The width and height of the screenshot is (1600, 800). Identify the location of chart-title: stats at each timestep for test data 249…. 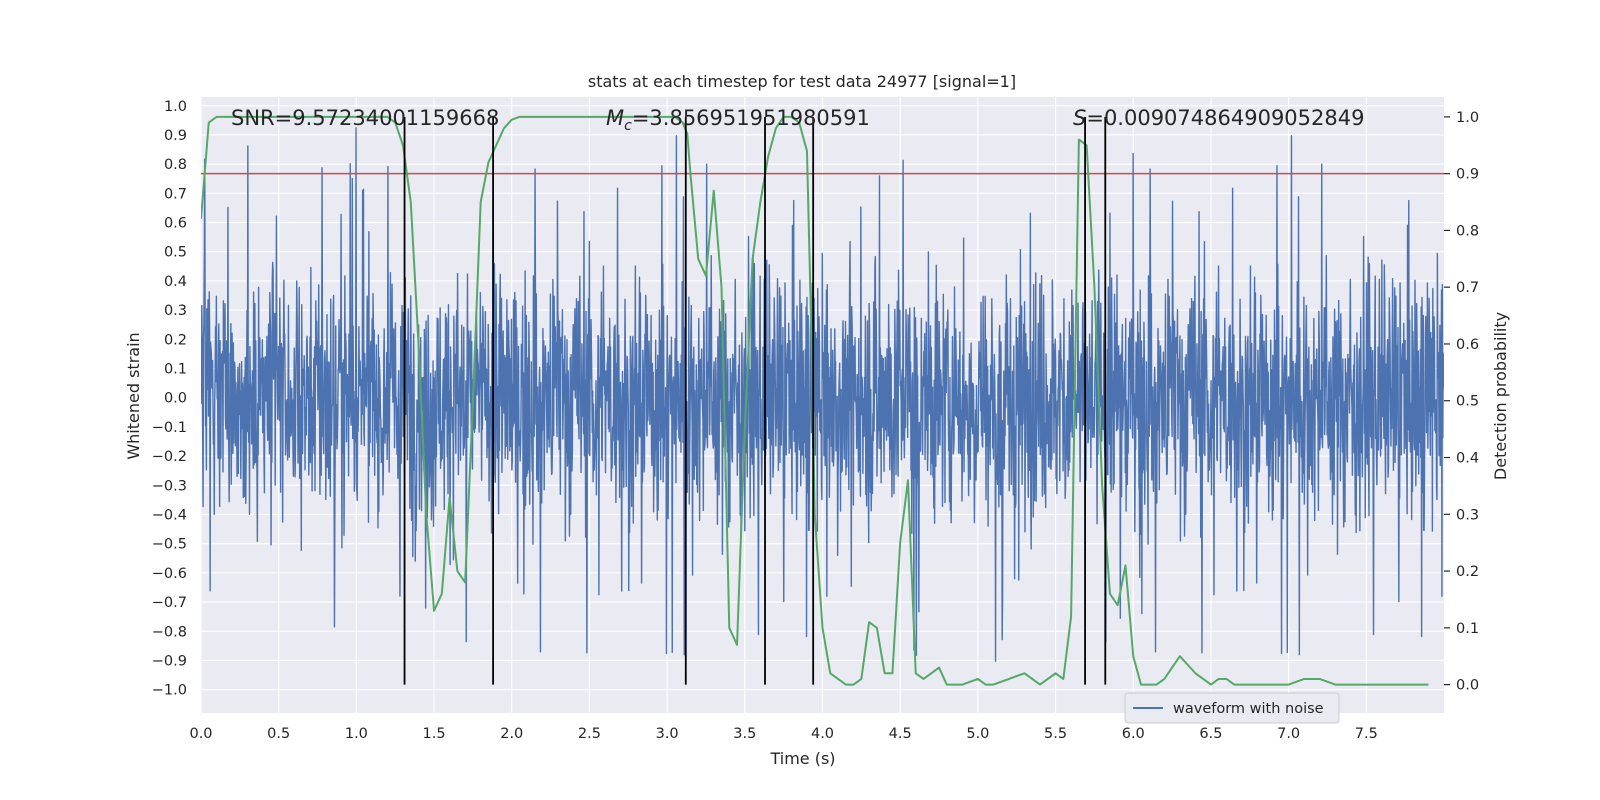
(802, 81).